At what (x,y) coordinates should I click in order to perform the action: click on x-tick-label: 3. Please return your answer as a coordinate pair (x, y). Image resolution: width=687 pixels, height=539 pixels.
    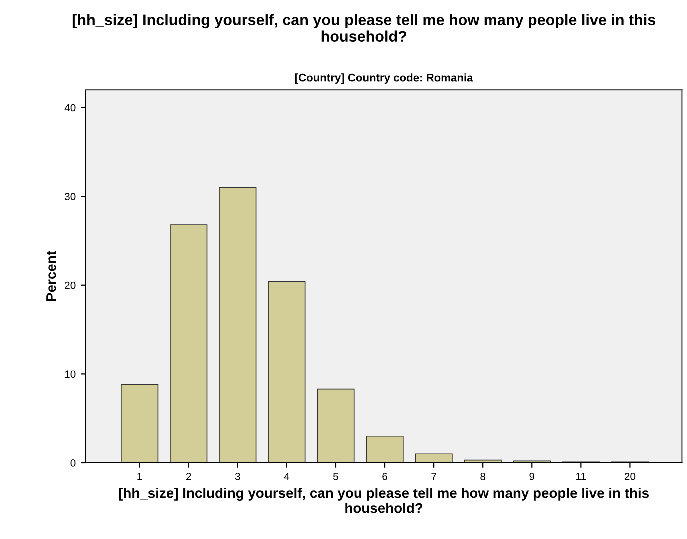
    Looking at the image, I should click on (237, 476).